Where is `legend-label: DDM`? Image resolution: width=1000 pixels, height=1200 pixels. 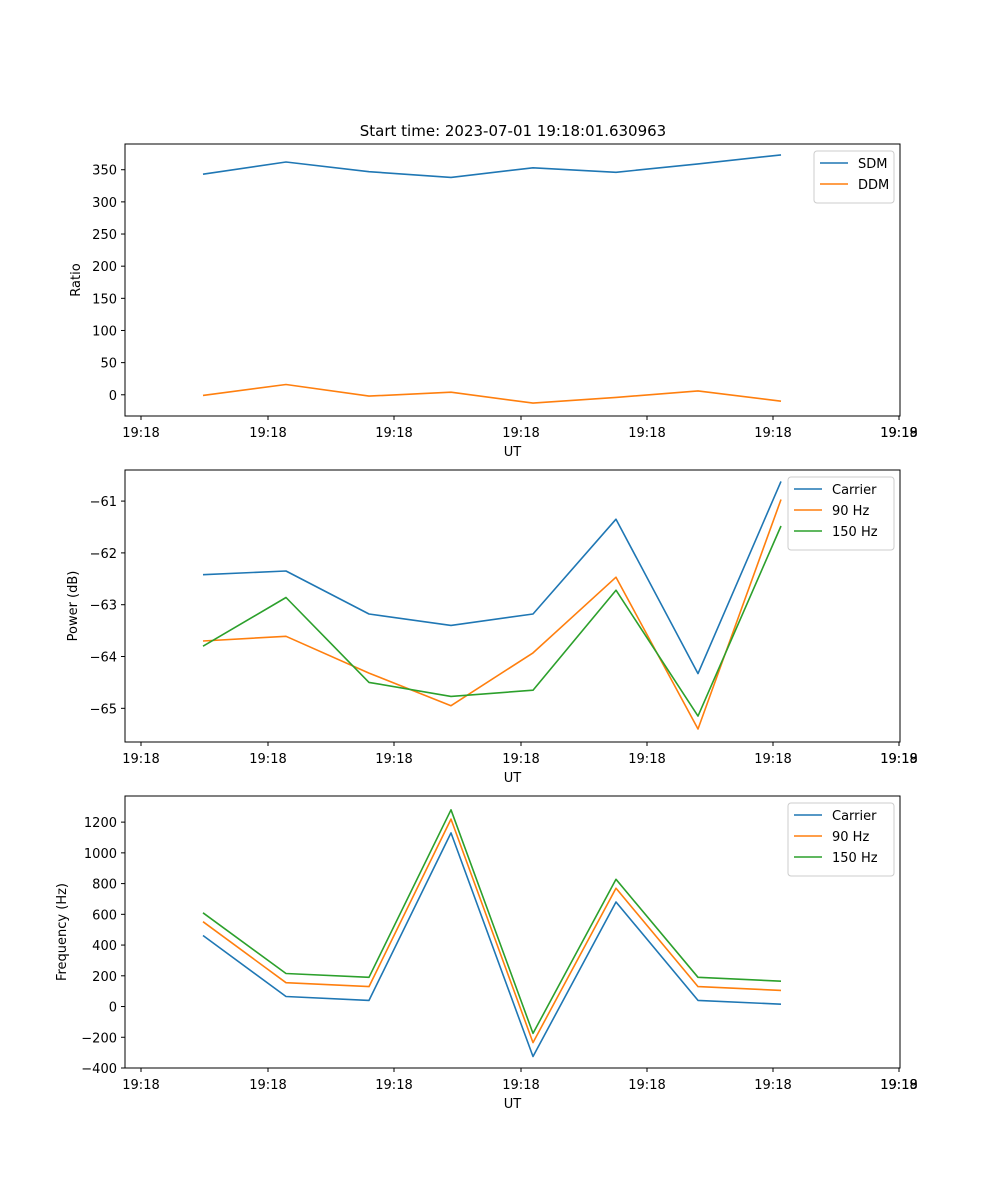
legend-label: DDM is located at coordinates (873, 185).